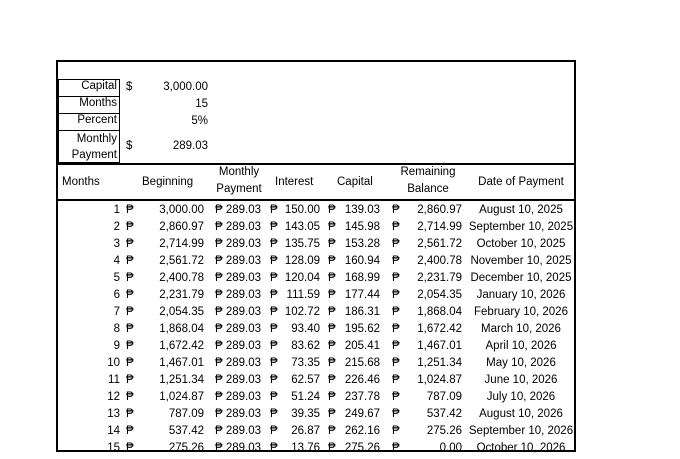 This screenshot has width=680, height=459. I want to click on remaining-cell: 1,251.34, so click(439, 363).